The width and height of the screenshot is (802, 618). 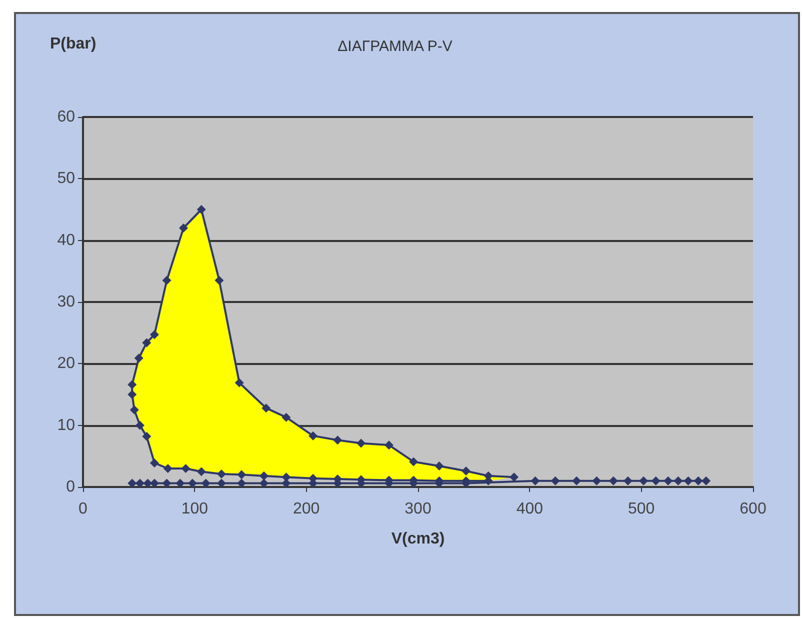 I want to click on y-tick-label: 10, so click(x=66, y=425).